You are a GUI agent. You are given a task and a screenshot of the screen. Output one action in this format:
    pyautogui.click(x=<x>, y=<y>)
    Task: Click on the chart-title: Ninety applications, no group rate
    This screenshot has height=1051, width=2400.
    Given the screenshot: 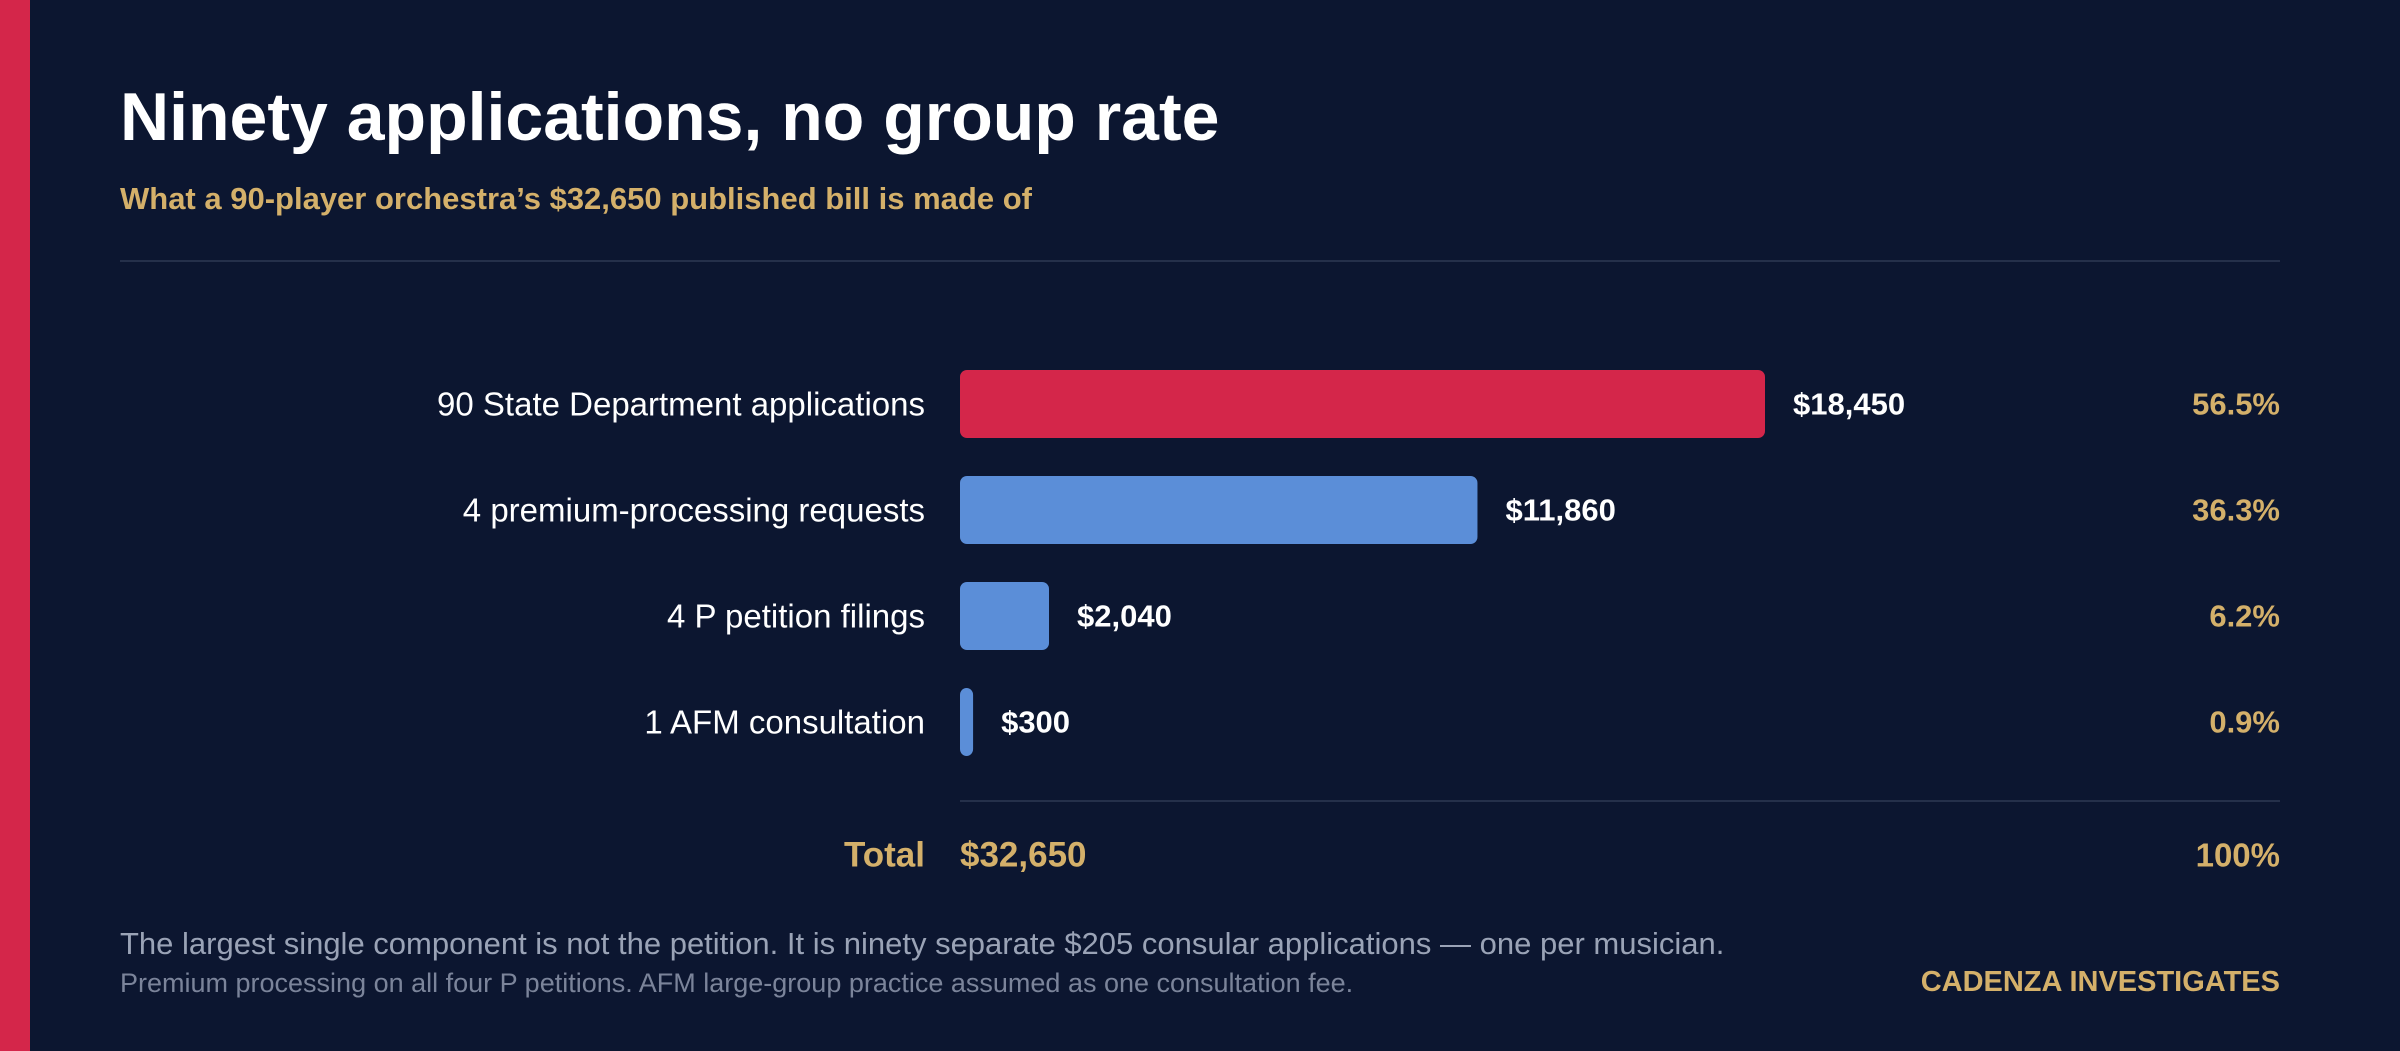 What is the action you would take?
    pyautogui.click(x=670, y=117)
    